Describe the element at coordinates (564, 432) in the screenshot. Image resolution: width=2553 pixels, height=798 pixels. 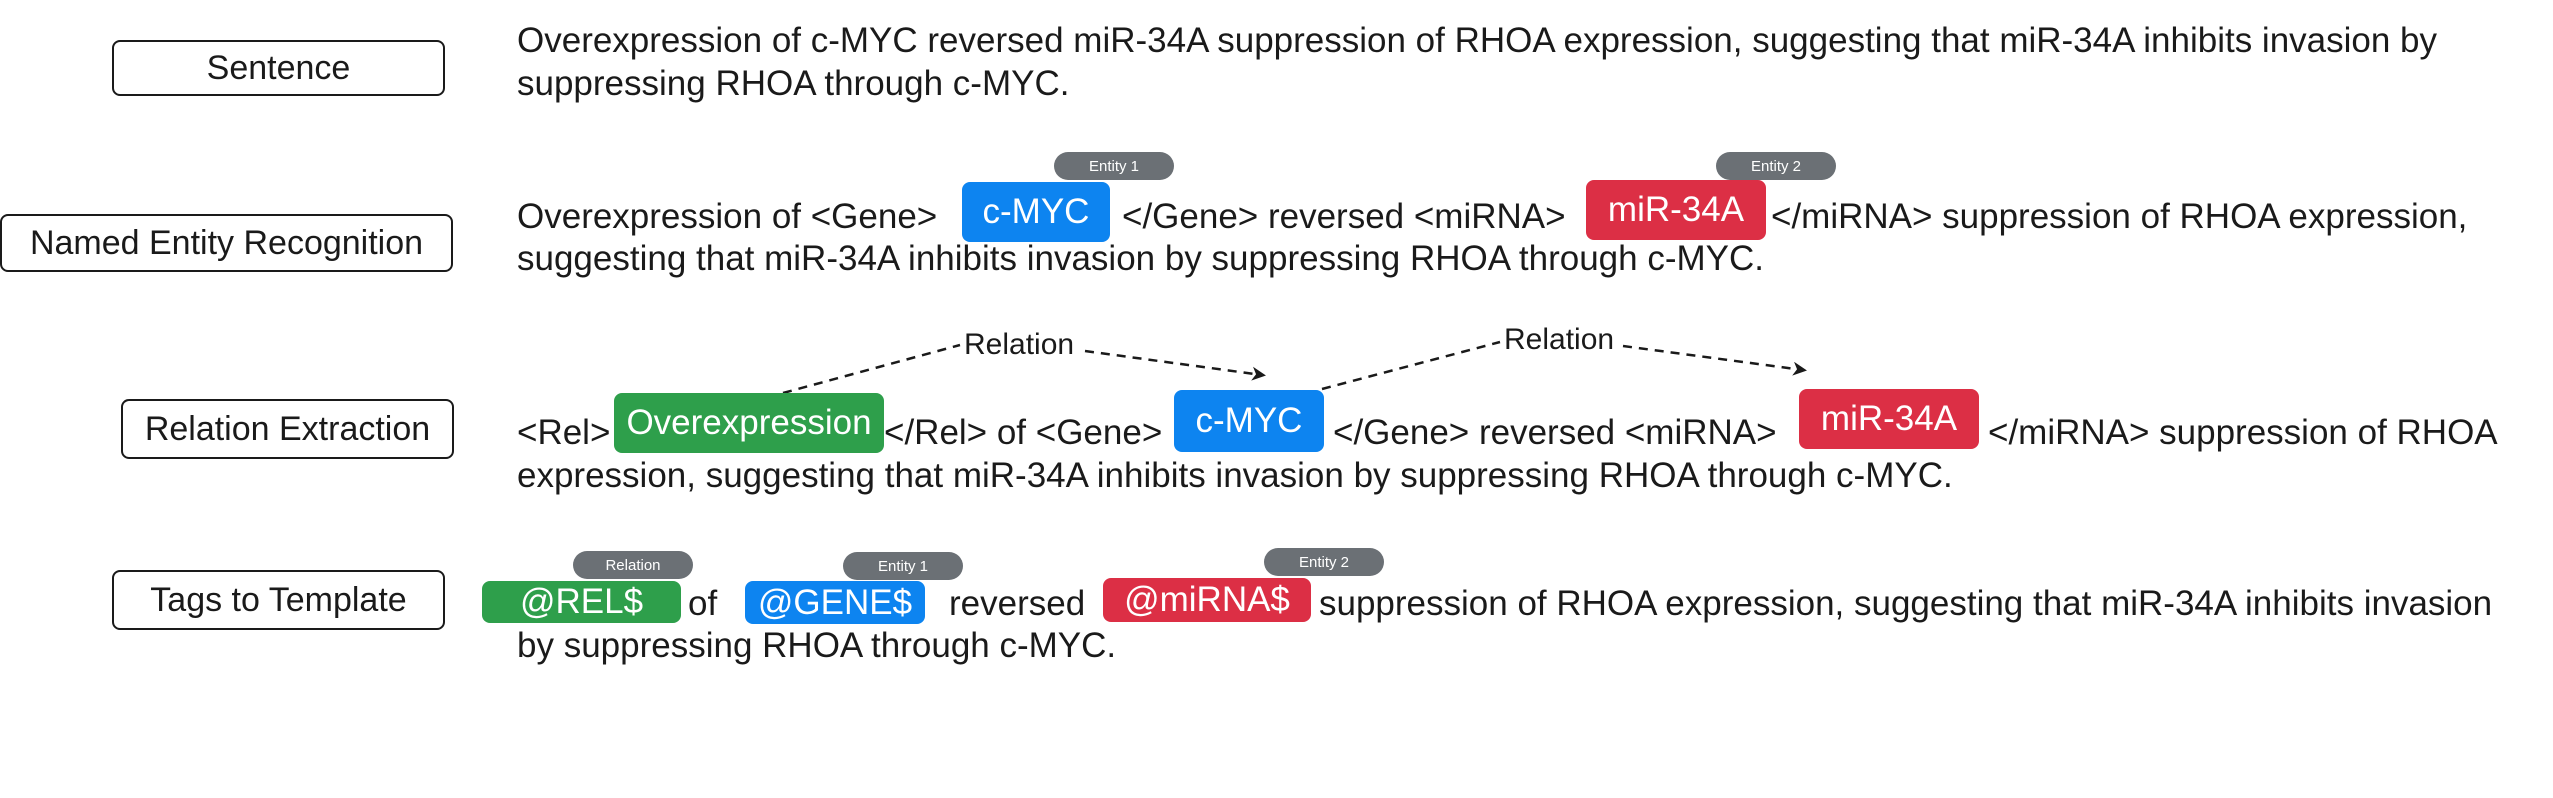
I see `re-text-pre: <Rel>` at that location.